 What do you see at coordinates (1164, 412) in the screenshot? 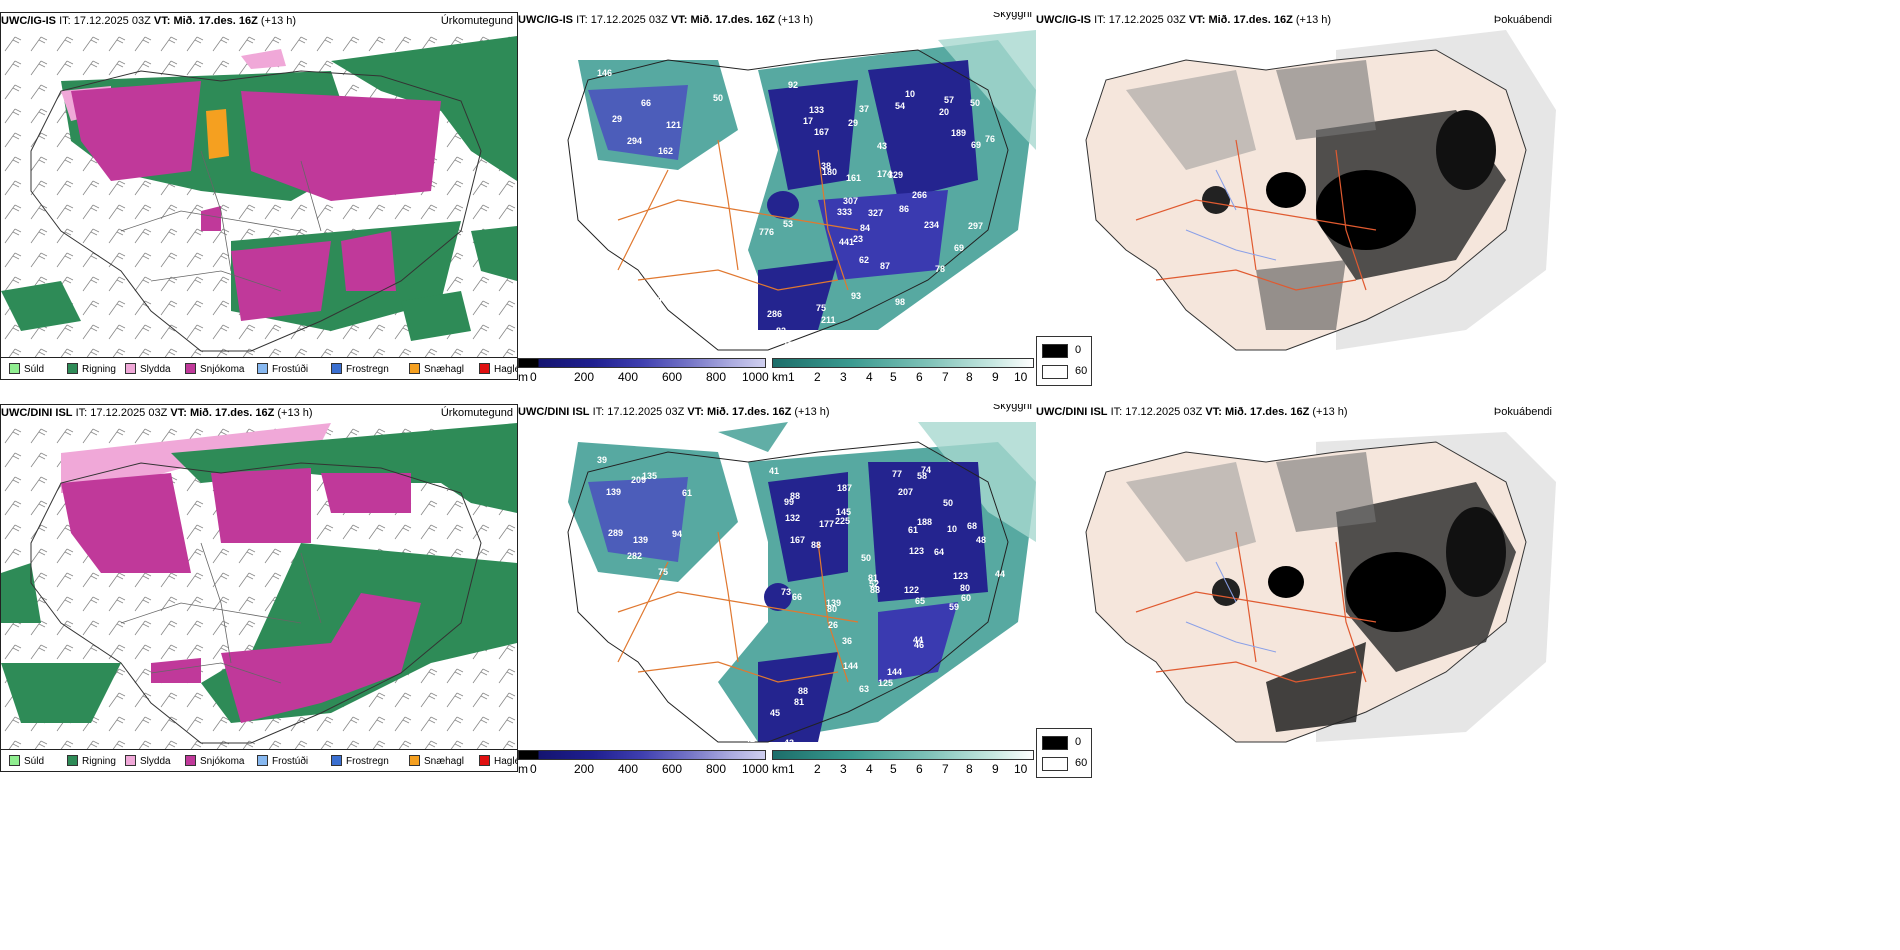
I see `it-value: 17.12.2025 03Z` at bounding box center [1164, 412].